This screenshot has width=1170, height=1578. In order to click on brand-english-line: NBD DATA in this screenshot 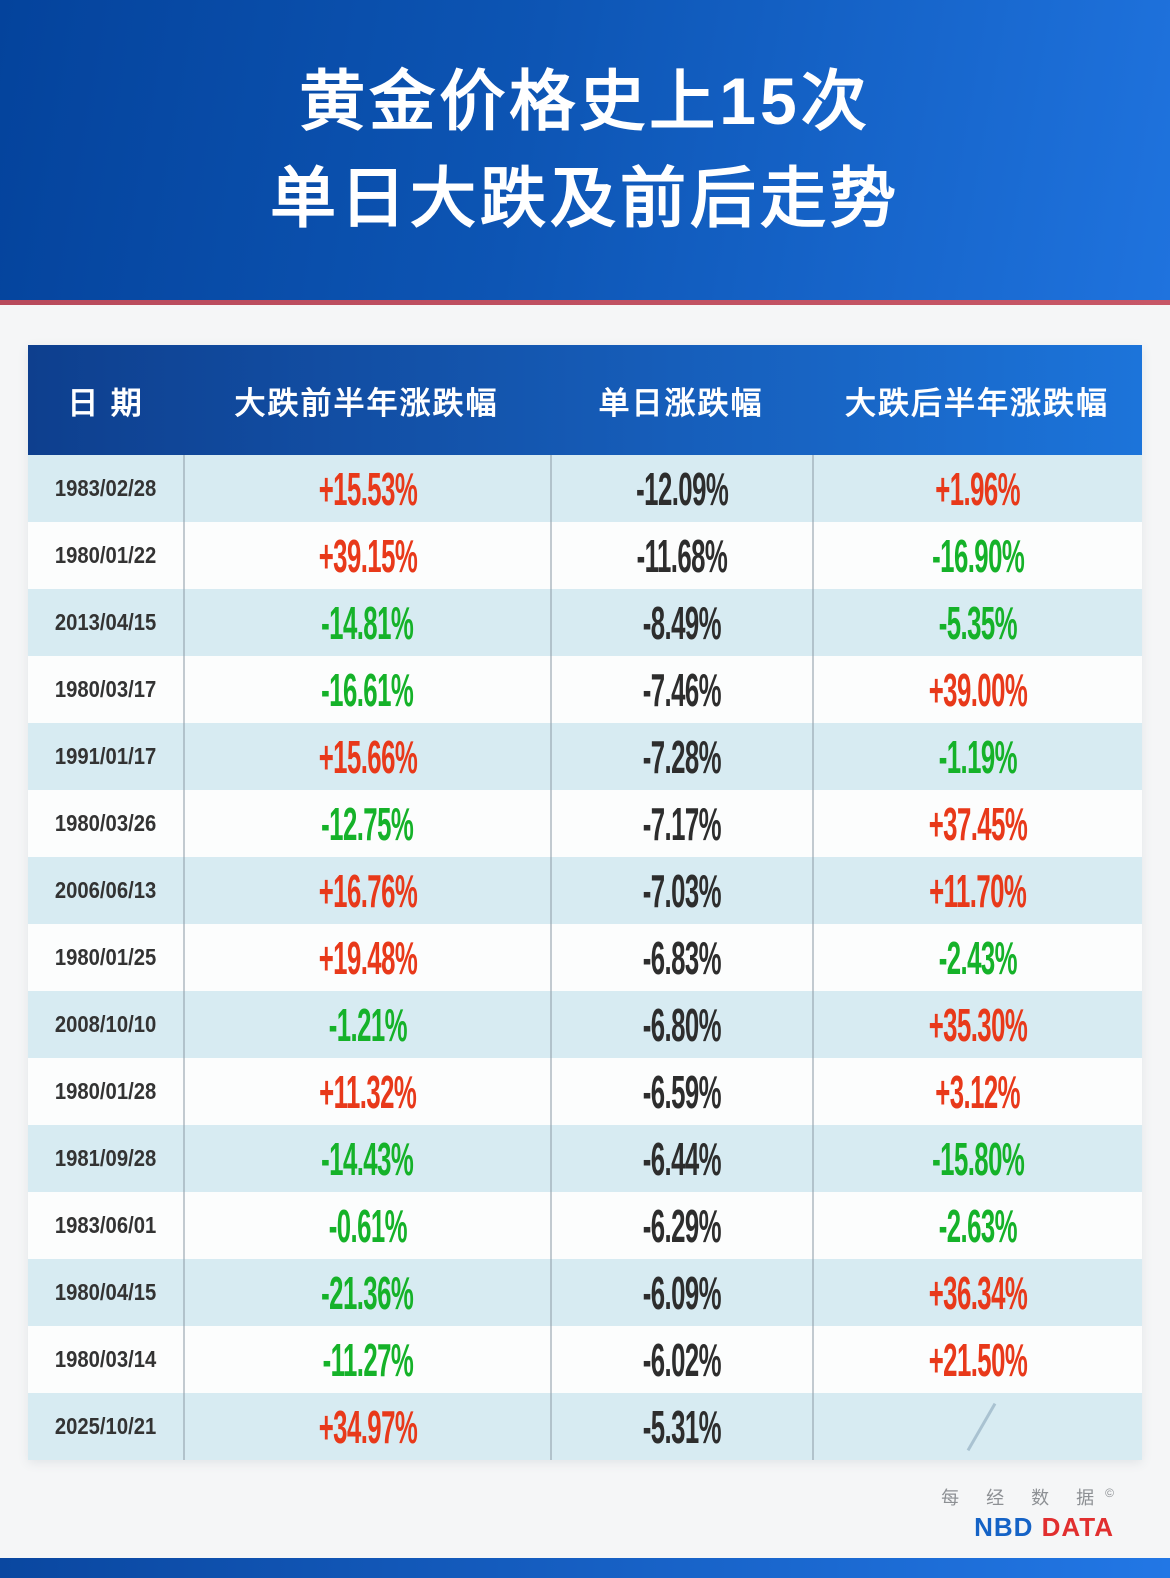, I will do `click(1027, 1527)`.